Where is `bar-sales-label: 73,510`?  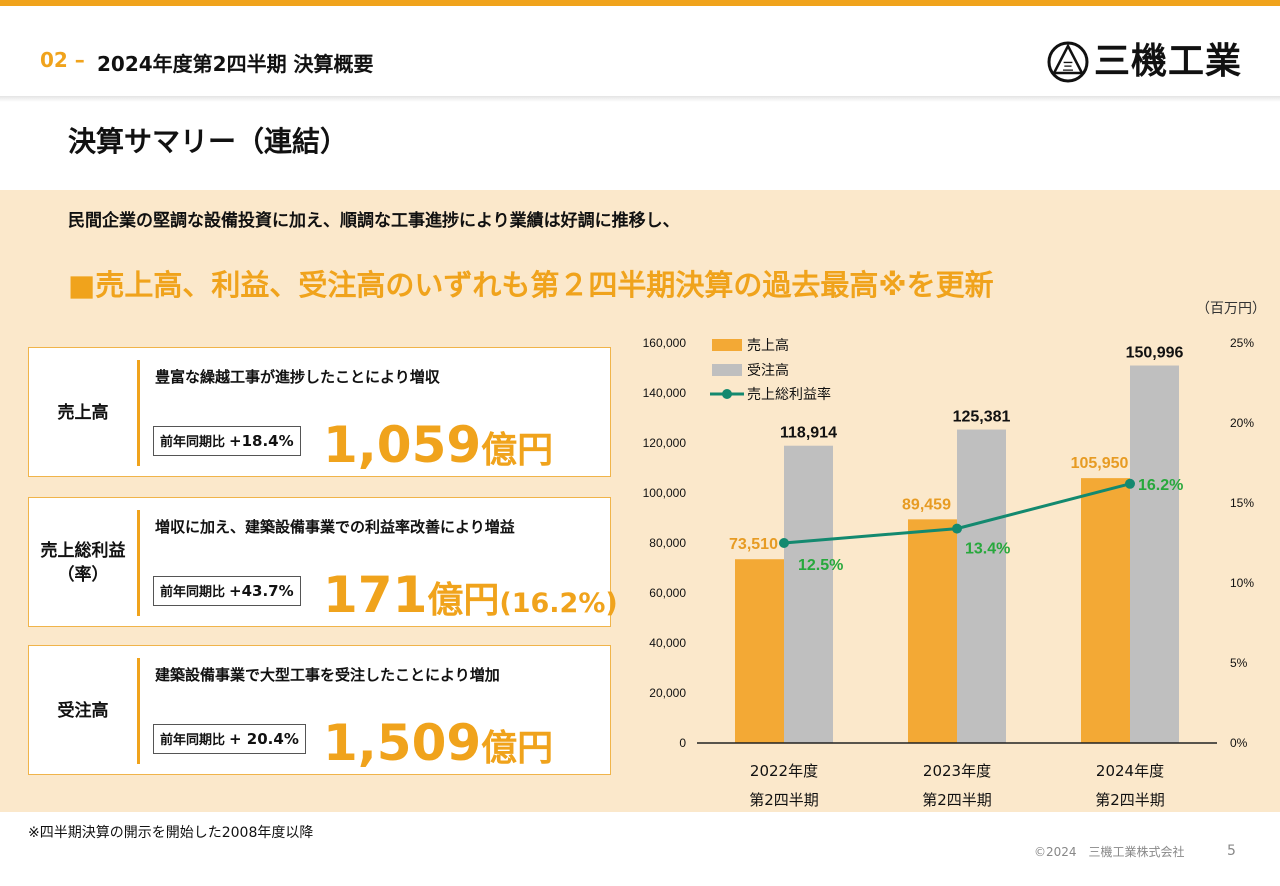 bar-sales-label: 73,510 is located at coordinates (753, 544).